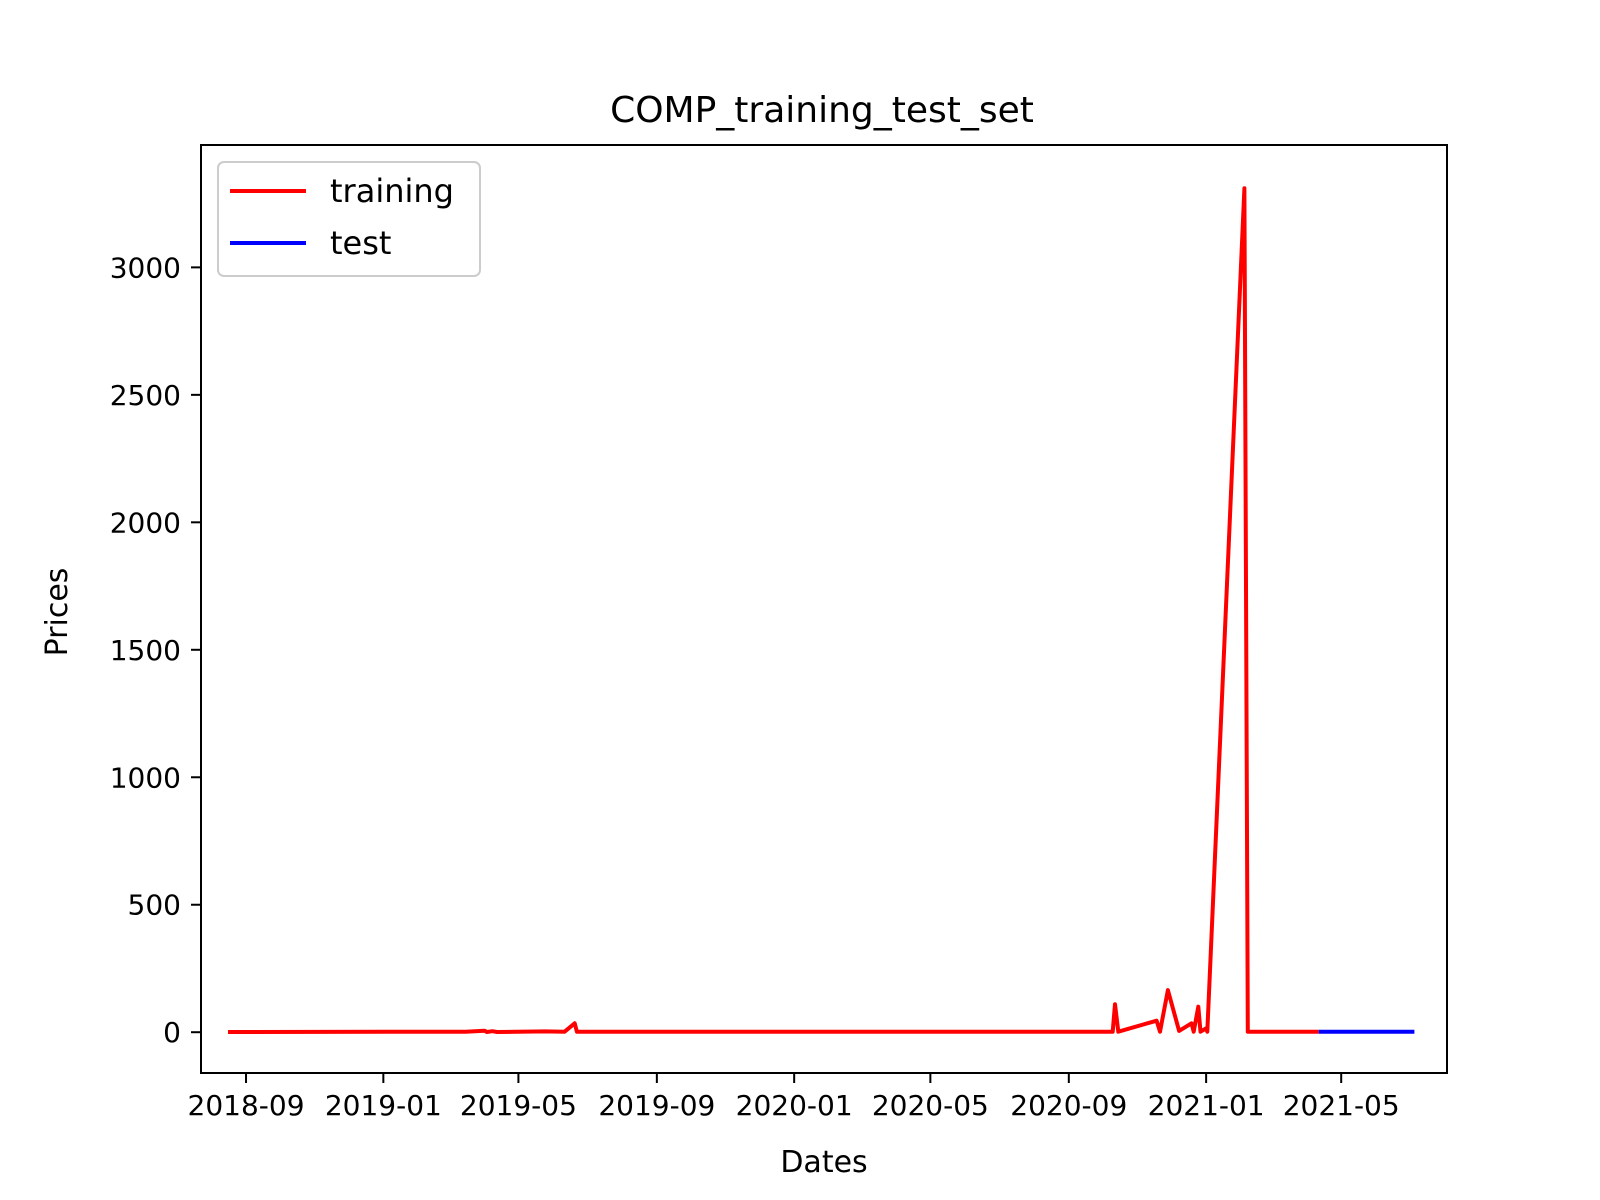  I want to click on x-tick-label: 2021-05, so click(1341, 1105).